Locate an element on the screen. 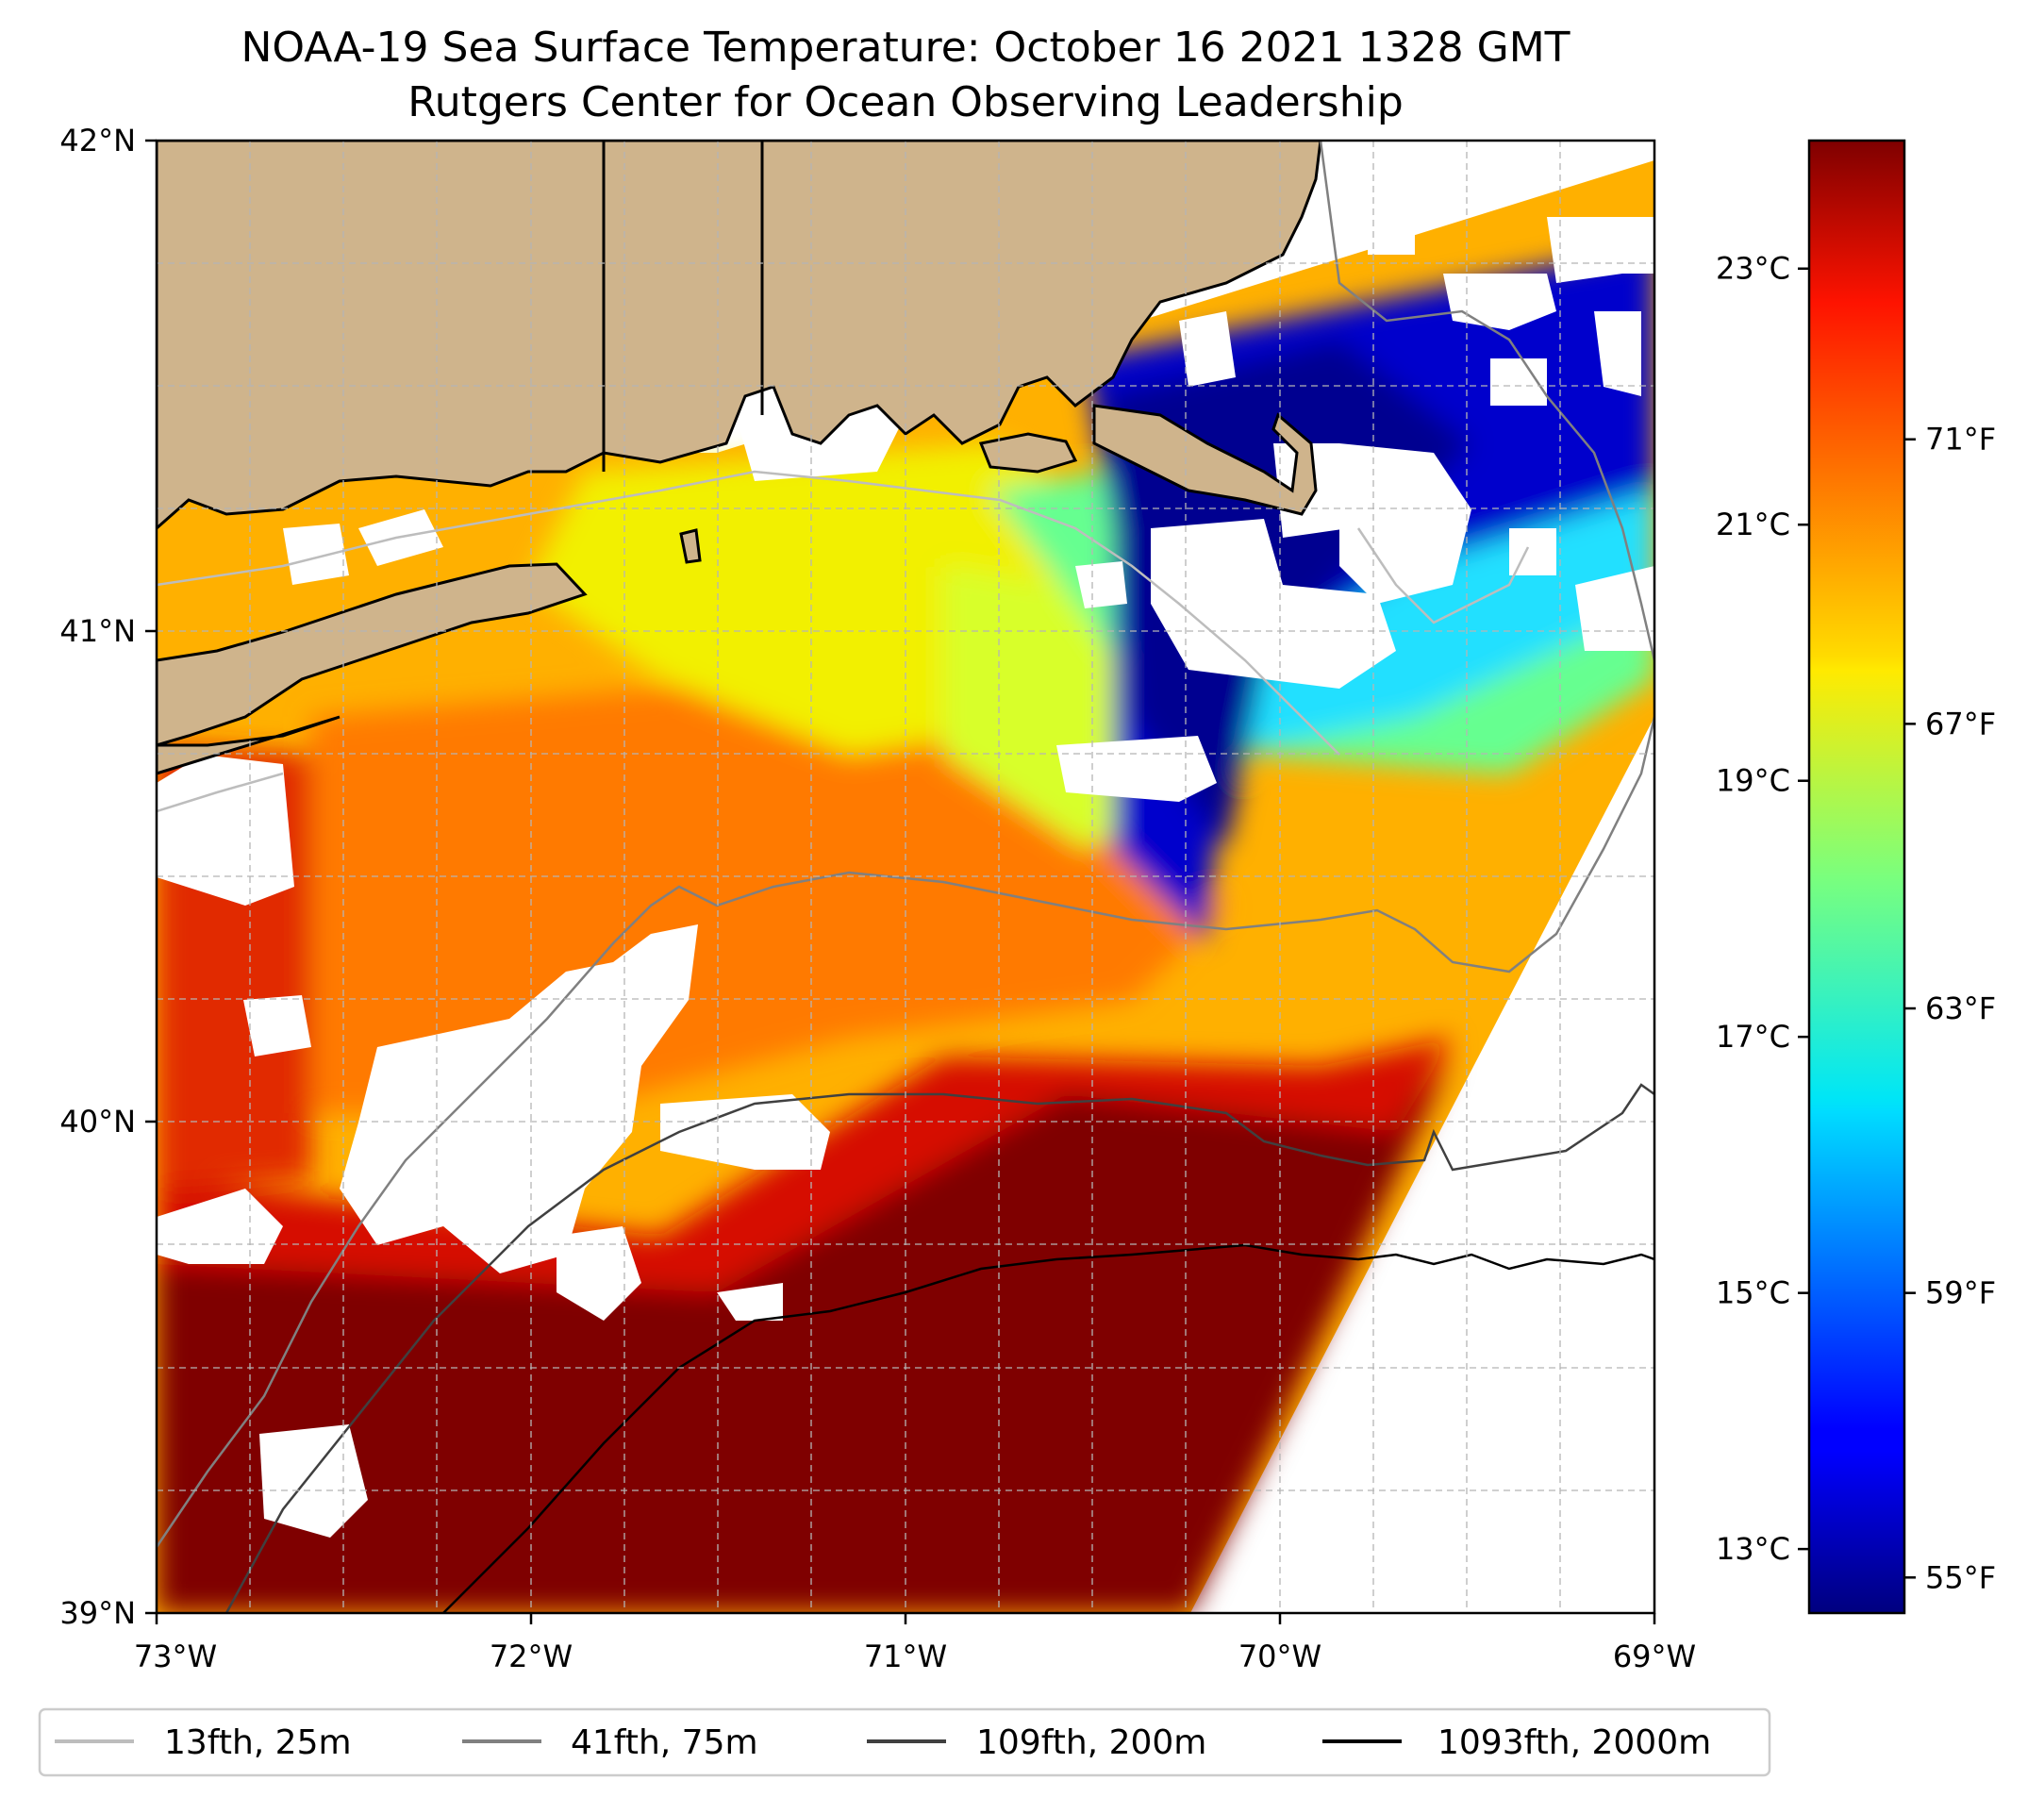 The image size is (2044, 1797). land-block-island is located at coordinates (690, 546).